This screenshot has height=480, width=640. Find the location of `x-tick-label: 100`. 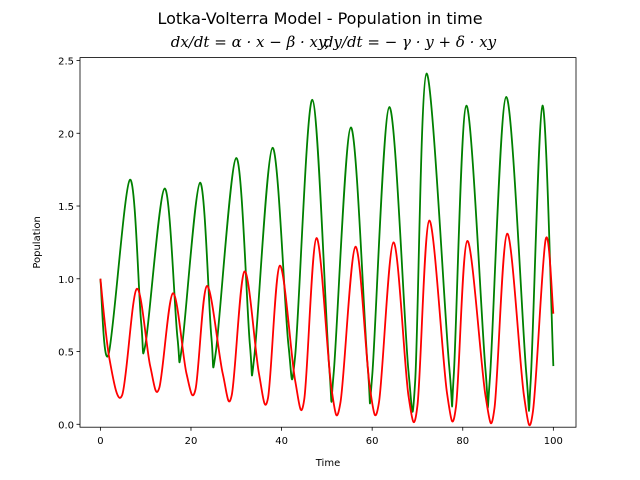

x-tick-label: 100 is located at coordinates (553, 441).